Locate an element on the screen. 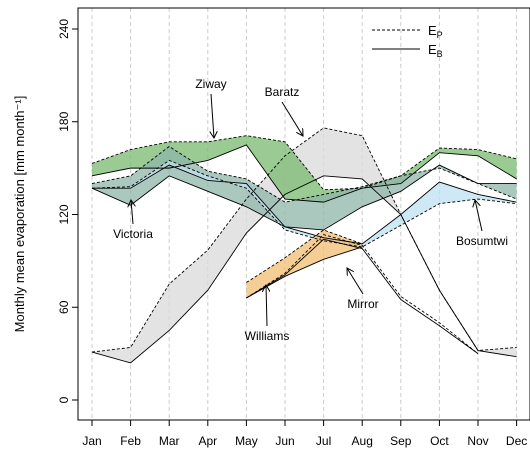  annotation: Mirror is located at coordinates (362, 304).